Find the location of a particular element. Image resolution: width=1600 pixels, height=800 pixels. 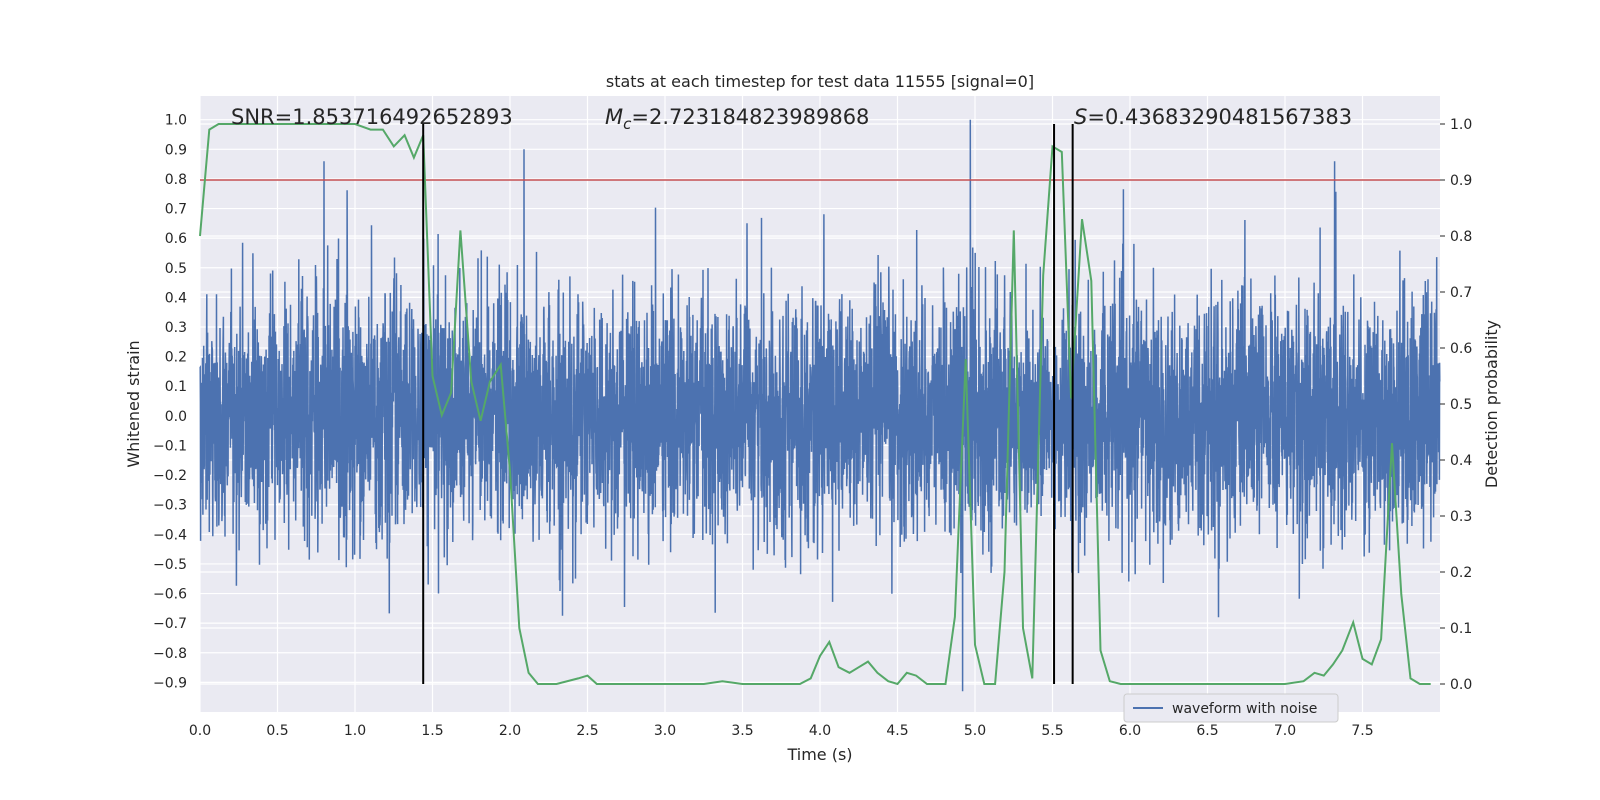

legend-label-waveform: waveform with noise is located at coordinates (1244, 709).